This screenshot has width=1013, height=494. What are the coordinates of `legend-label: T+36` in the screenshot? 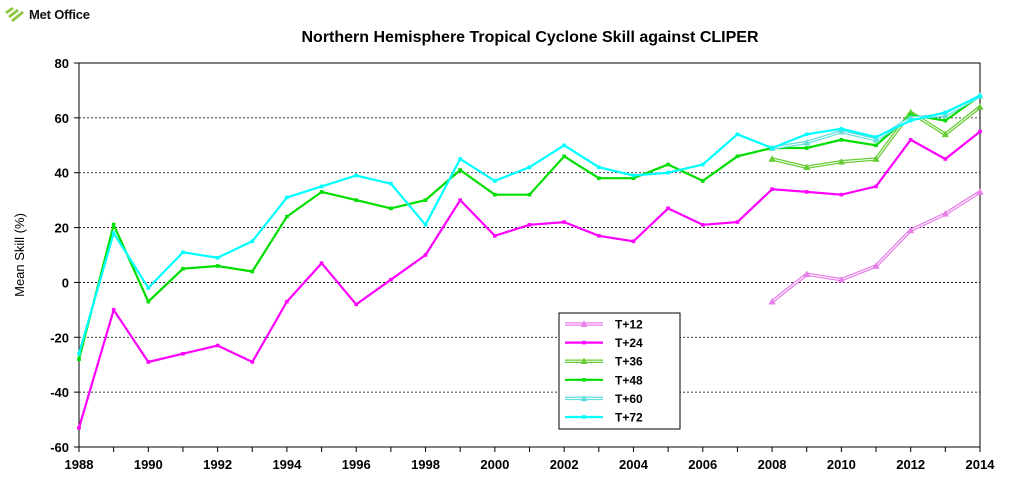 It's located at (629, 362).